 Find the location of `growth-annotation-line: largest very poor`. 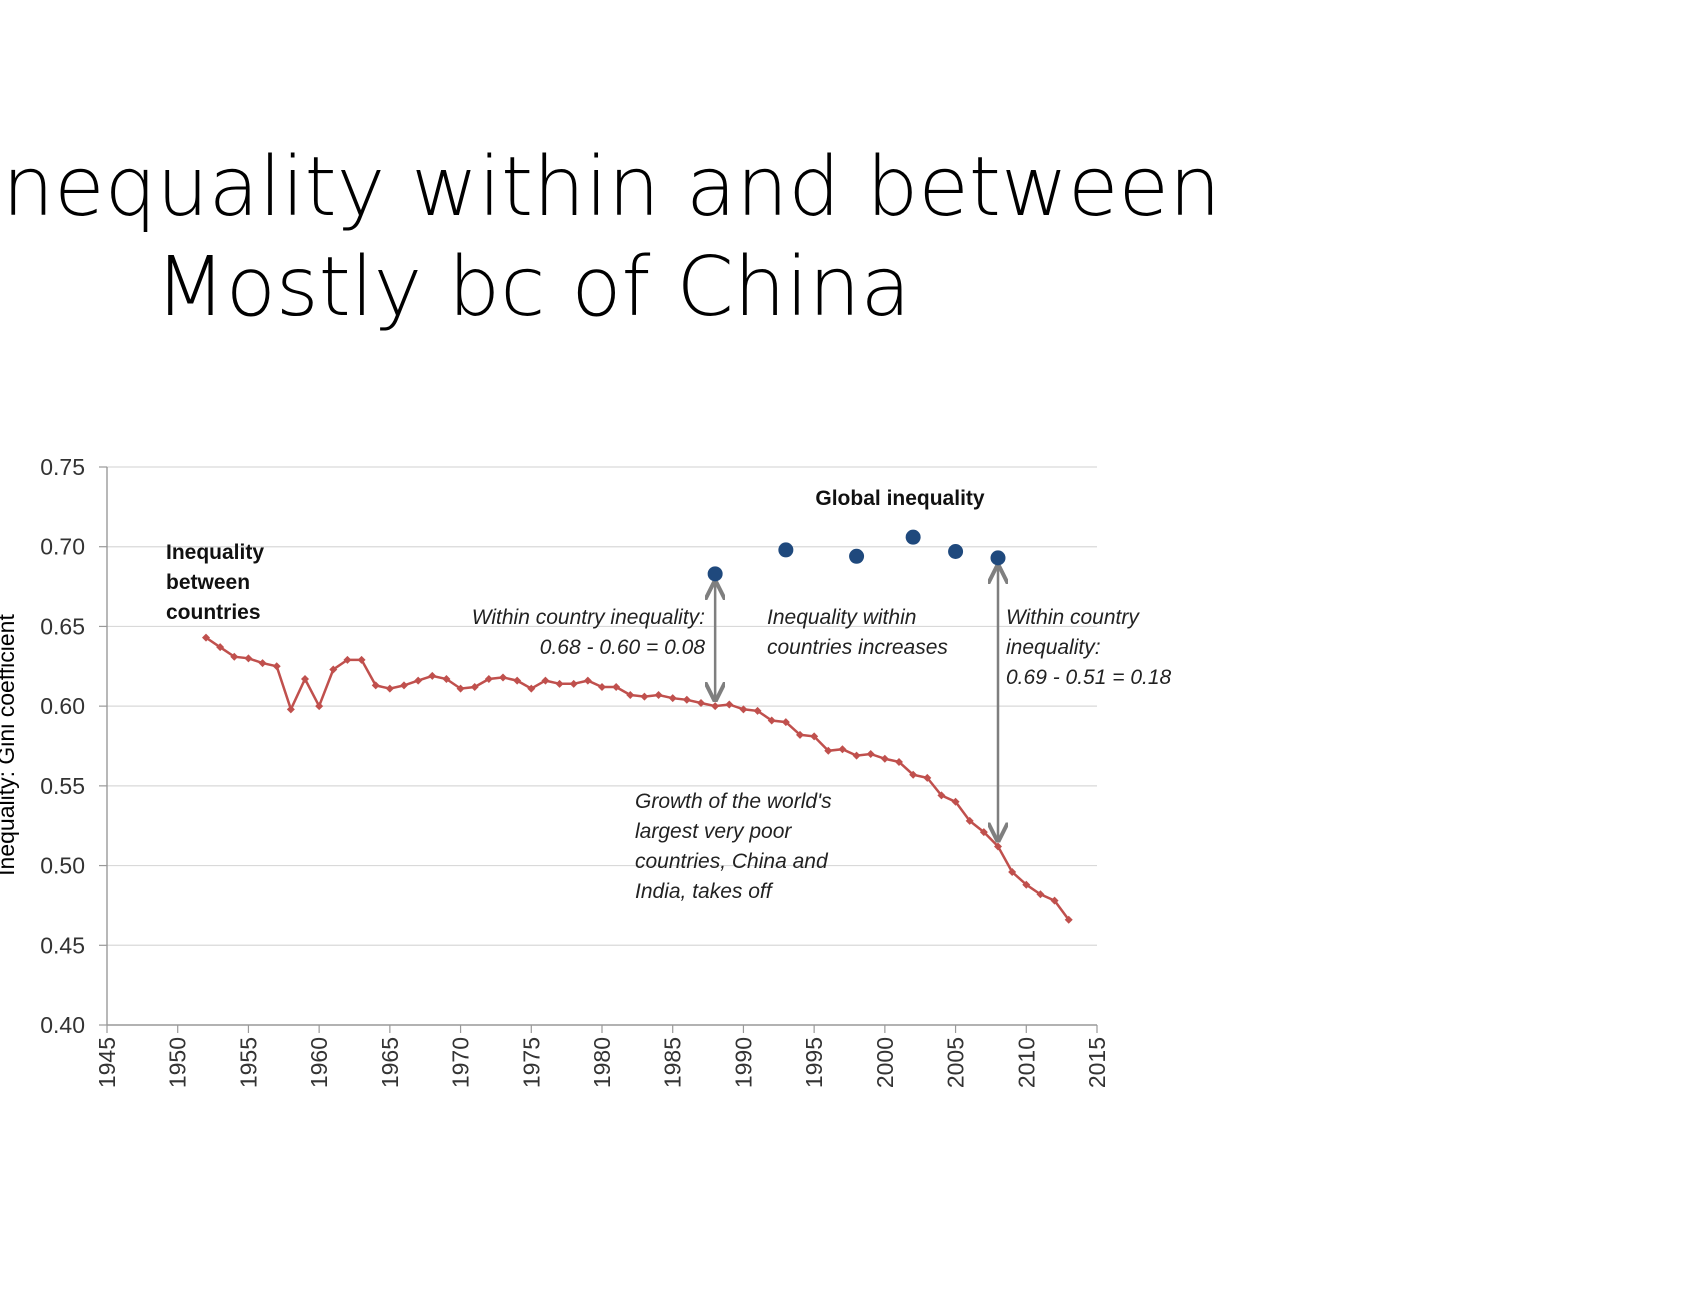

growth-annotation-line: largest very poor is located at coordinates (713, 831).